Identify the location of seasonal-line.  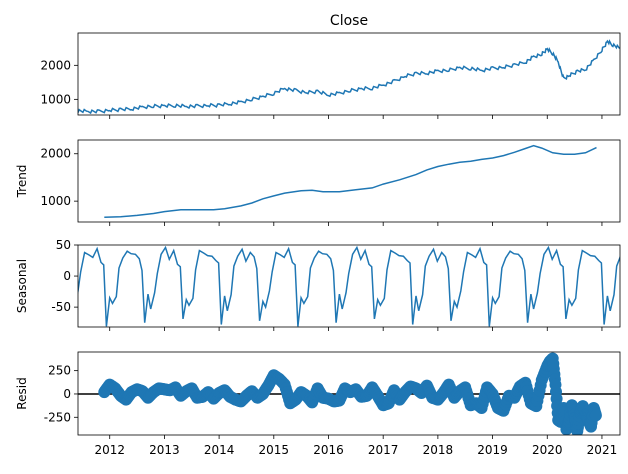
(349, 286).